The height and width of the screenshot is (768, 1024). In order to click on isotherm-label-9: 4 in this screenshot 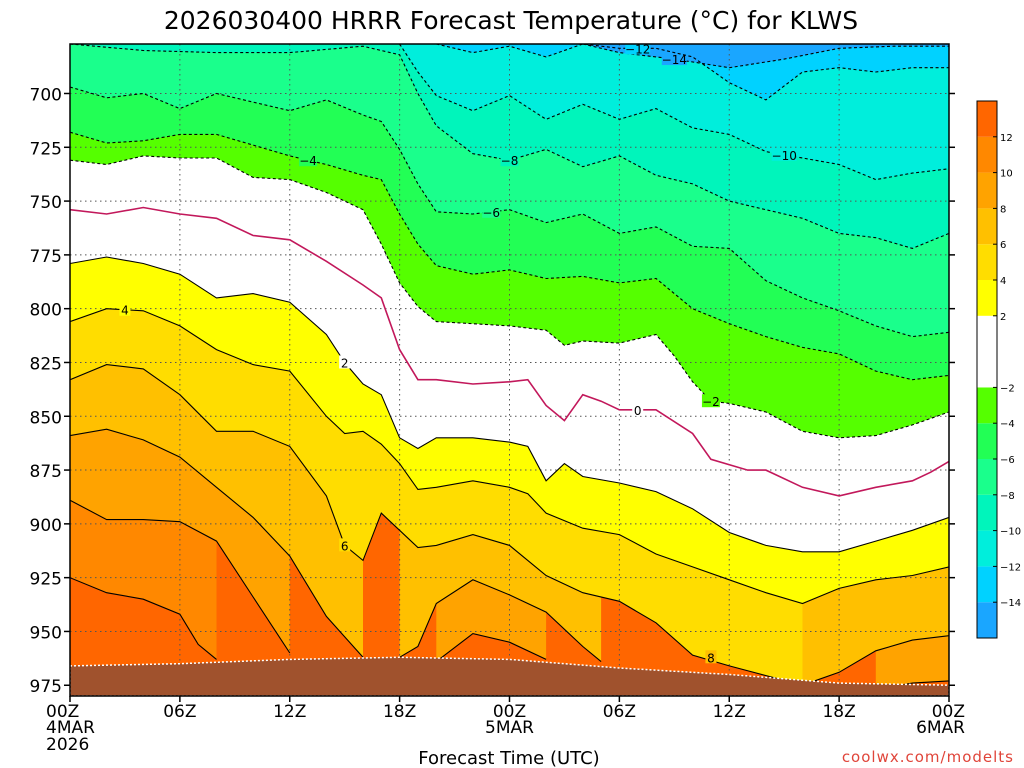, I will do `click(125, 311)`.